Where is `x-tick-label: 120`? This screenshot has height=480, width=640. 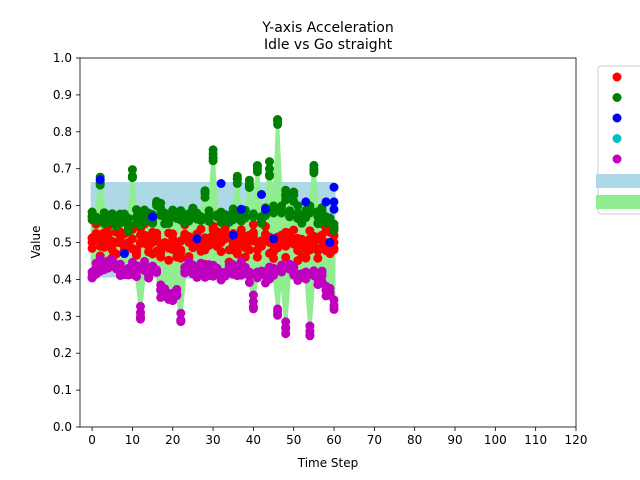
x-tick-label: 120 is located at coordinates (576, 440).